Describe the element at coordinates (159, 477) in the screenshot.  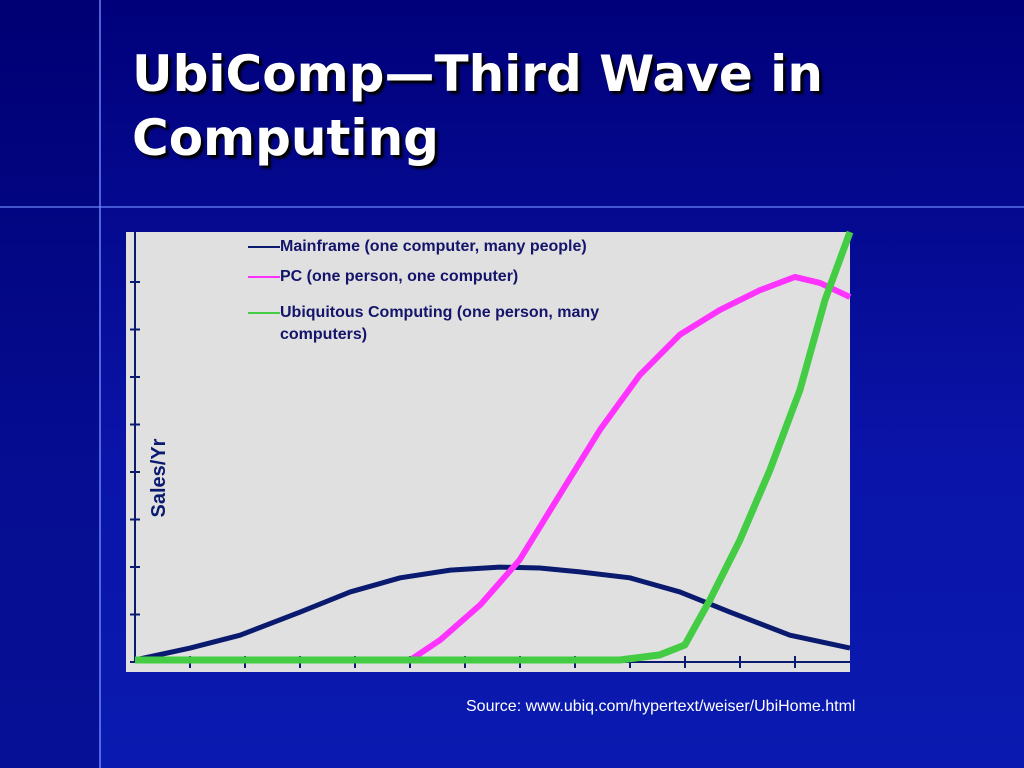
I see `y-axis-label: Sales/Yr` at that location.